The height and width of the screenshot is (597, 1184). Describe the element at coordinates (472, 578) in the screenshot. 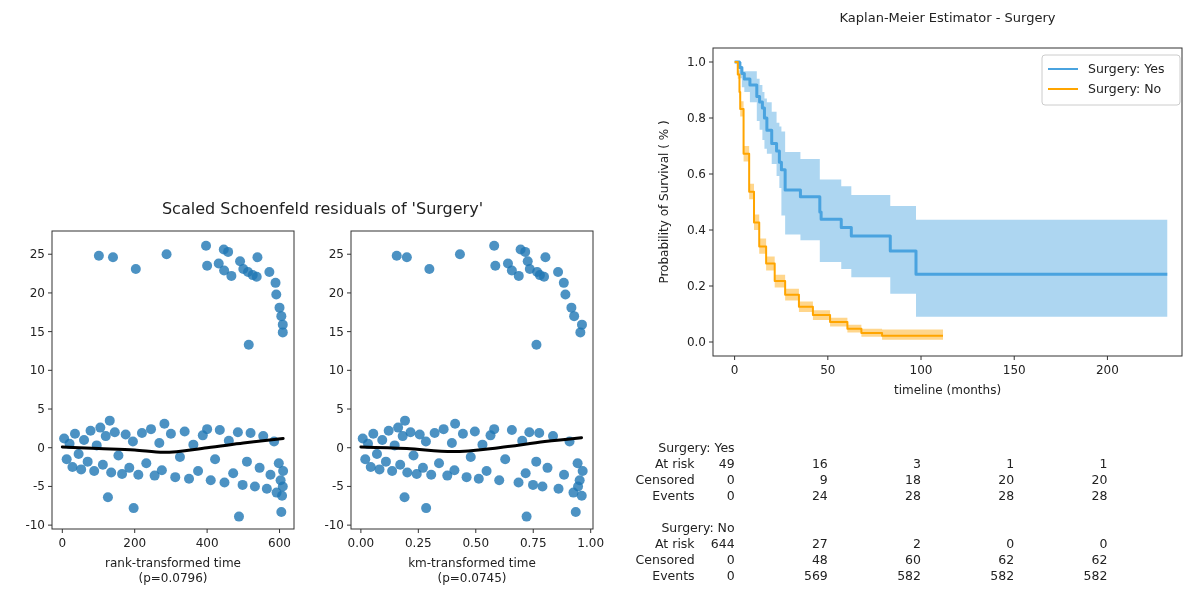

I see `text: (p=0.0745)` at that location.